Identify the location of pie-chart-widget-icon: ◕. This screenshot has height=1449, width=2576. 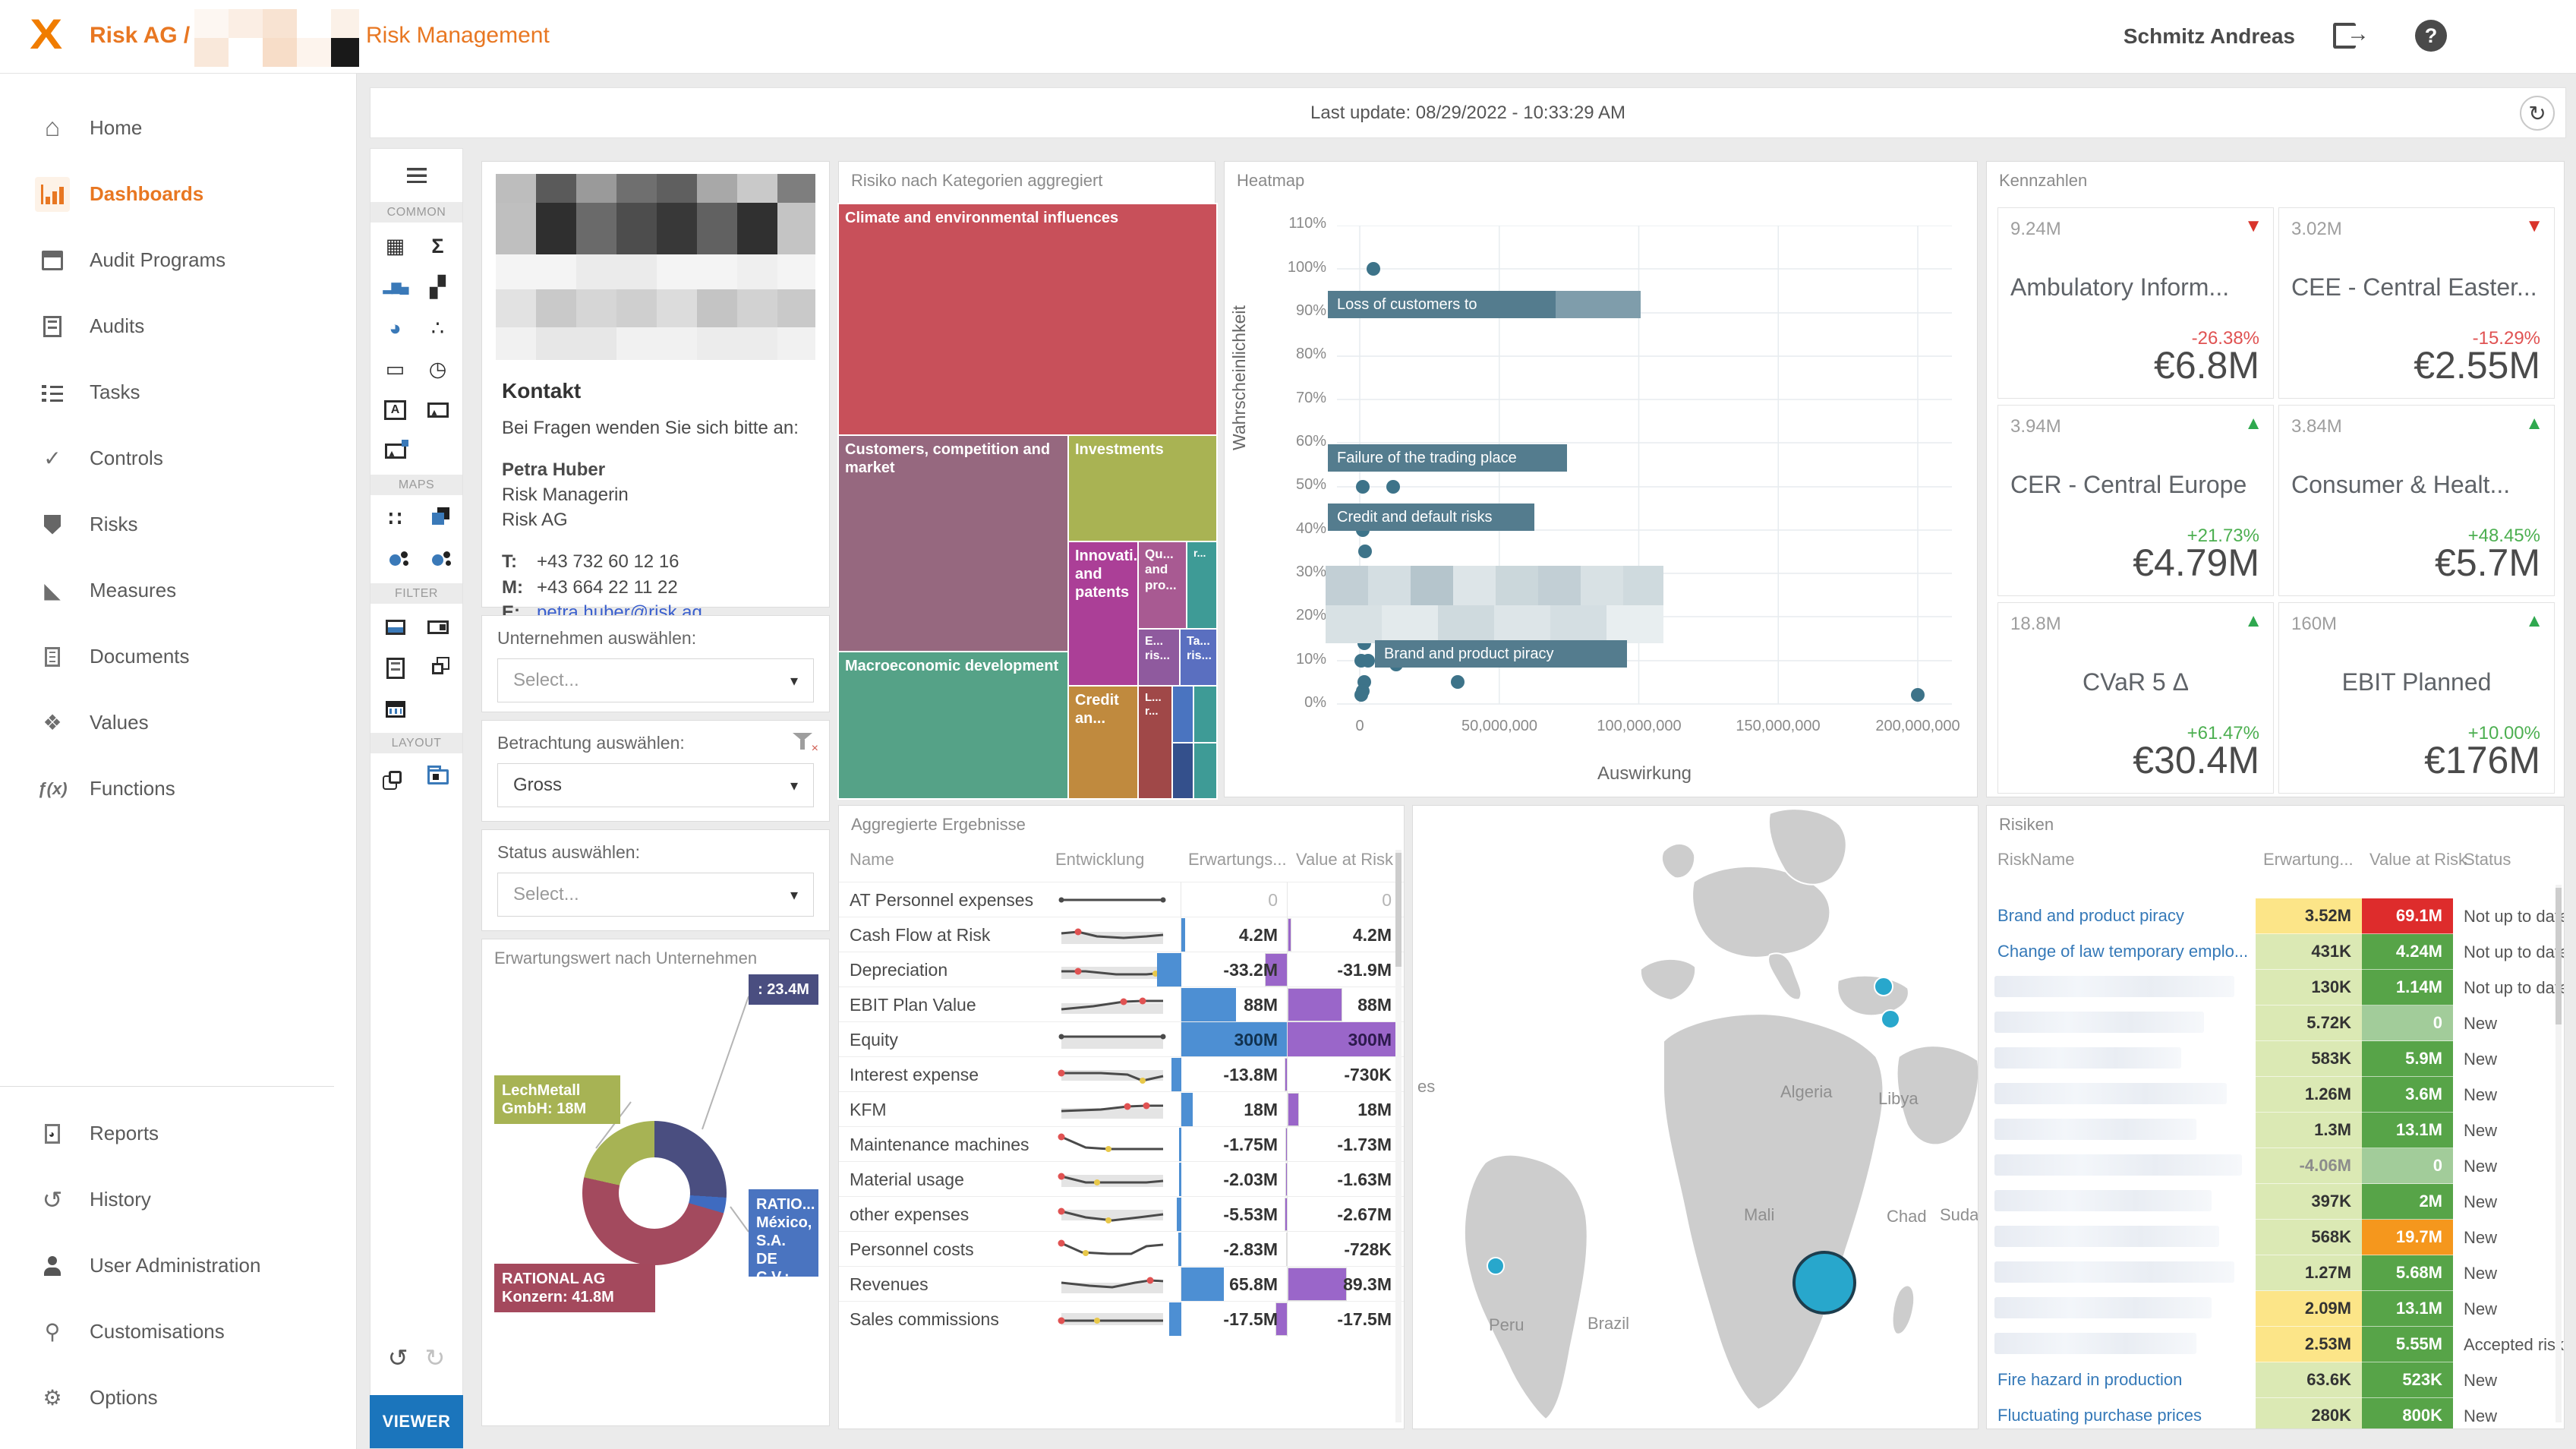
(395, 327).